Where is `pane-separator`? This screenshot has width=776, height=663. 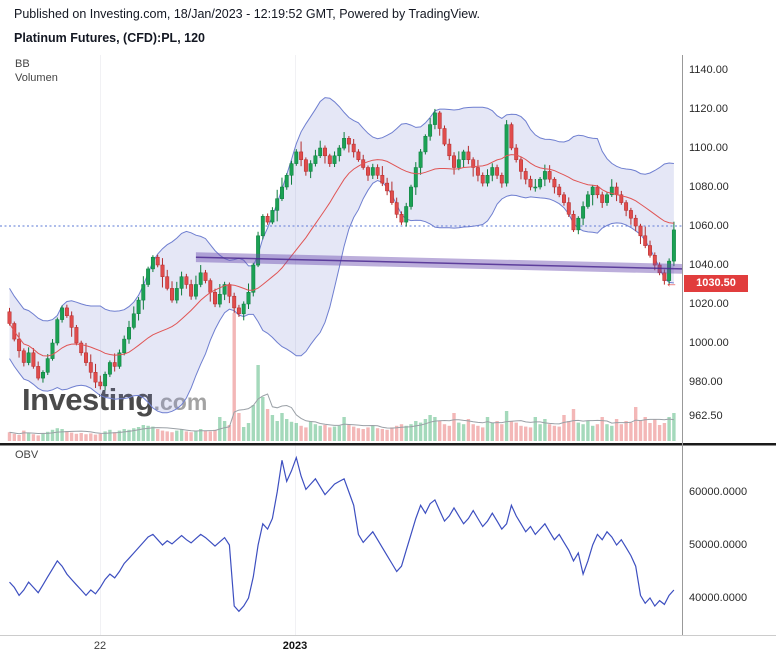
pane-separator is located at coordinates (388, 444).